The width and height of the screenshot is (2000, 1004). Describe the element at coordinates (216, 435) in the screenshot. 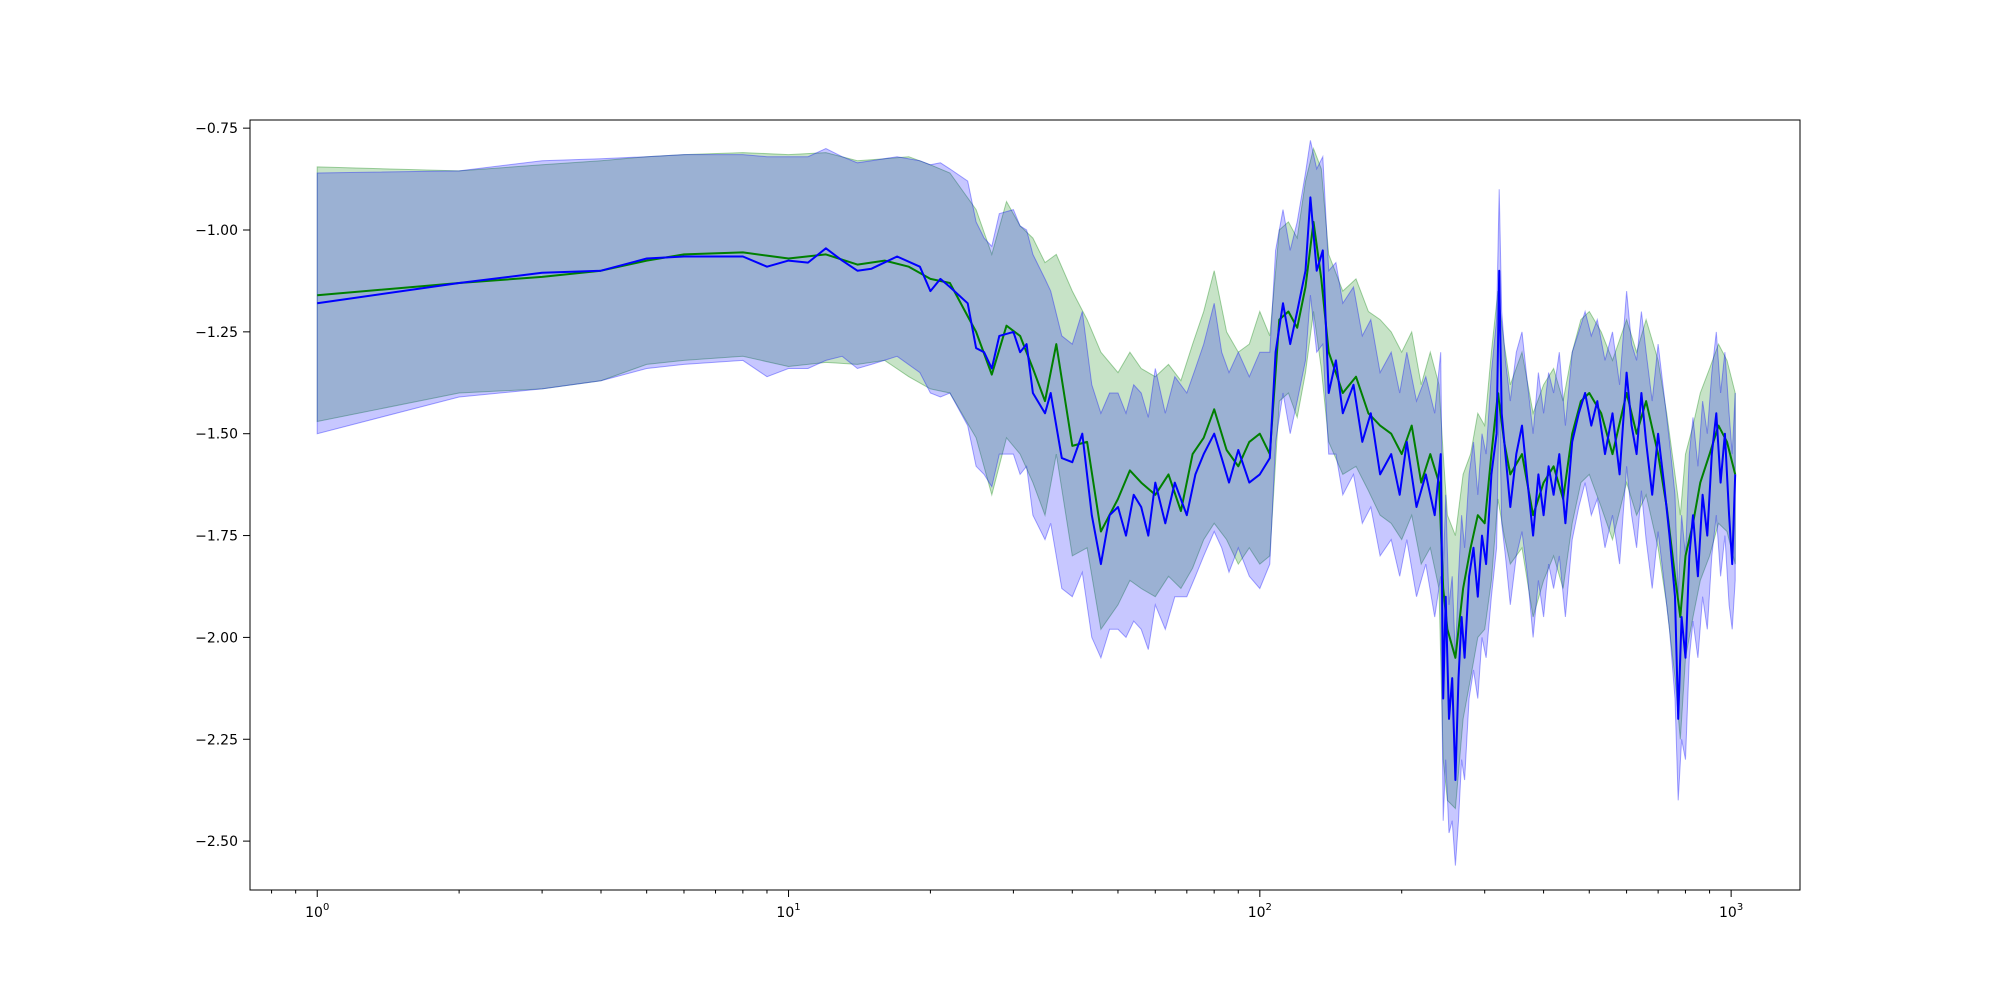

I see `y-tick-label: −1.50` at that location.